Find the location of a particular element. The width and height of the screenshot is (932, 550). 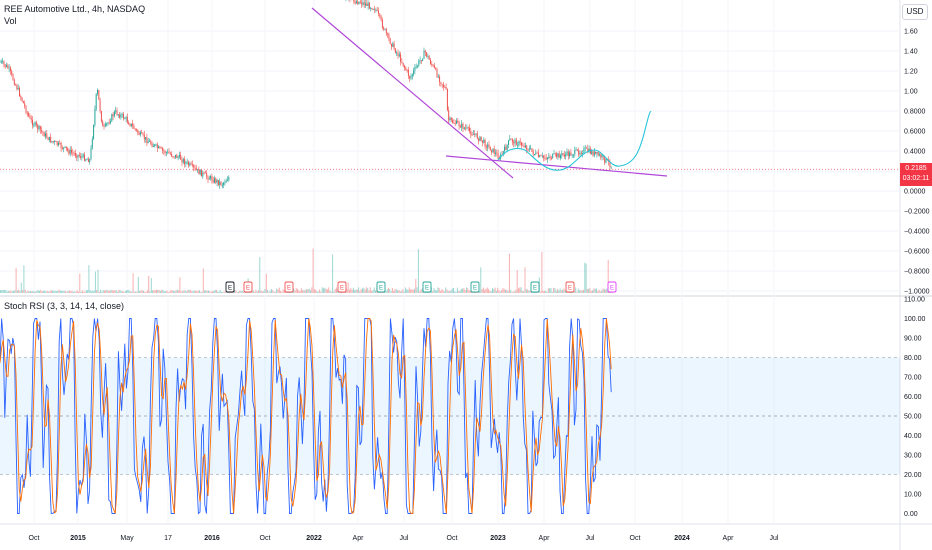

volume-label: Vol is located at coordinates (10, 21).